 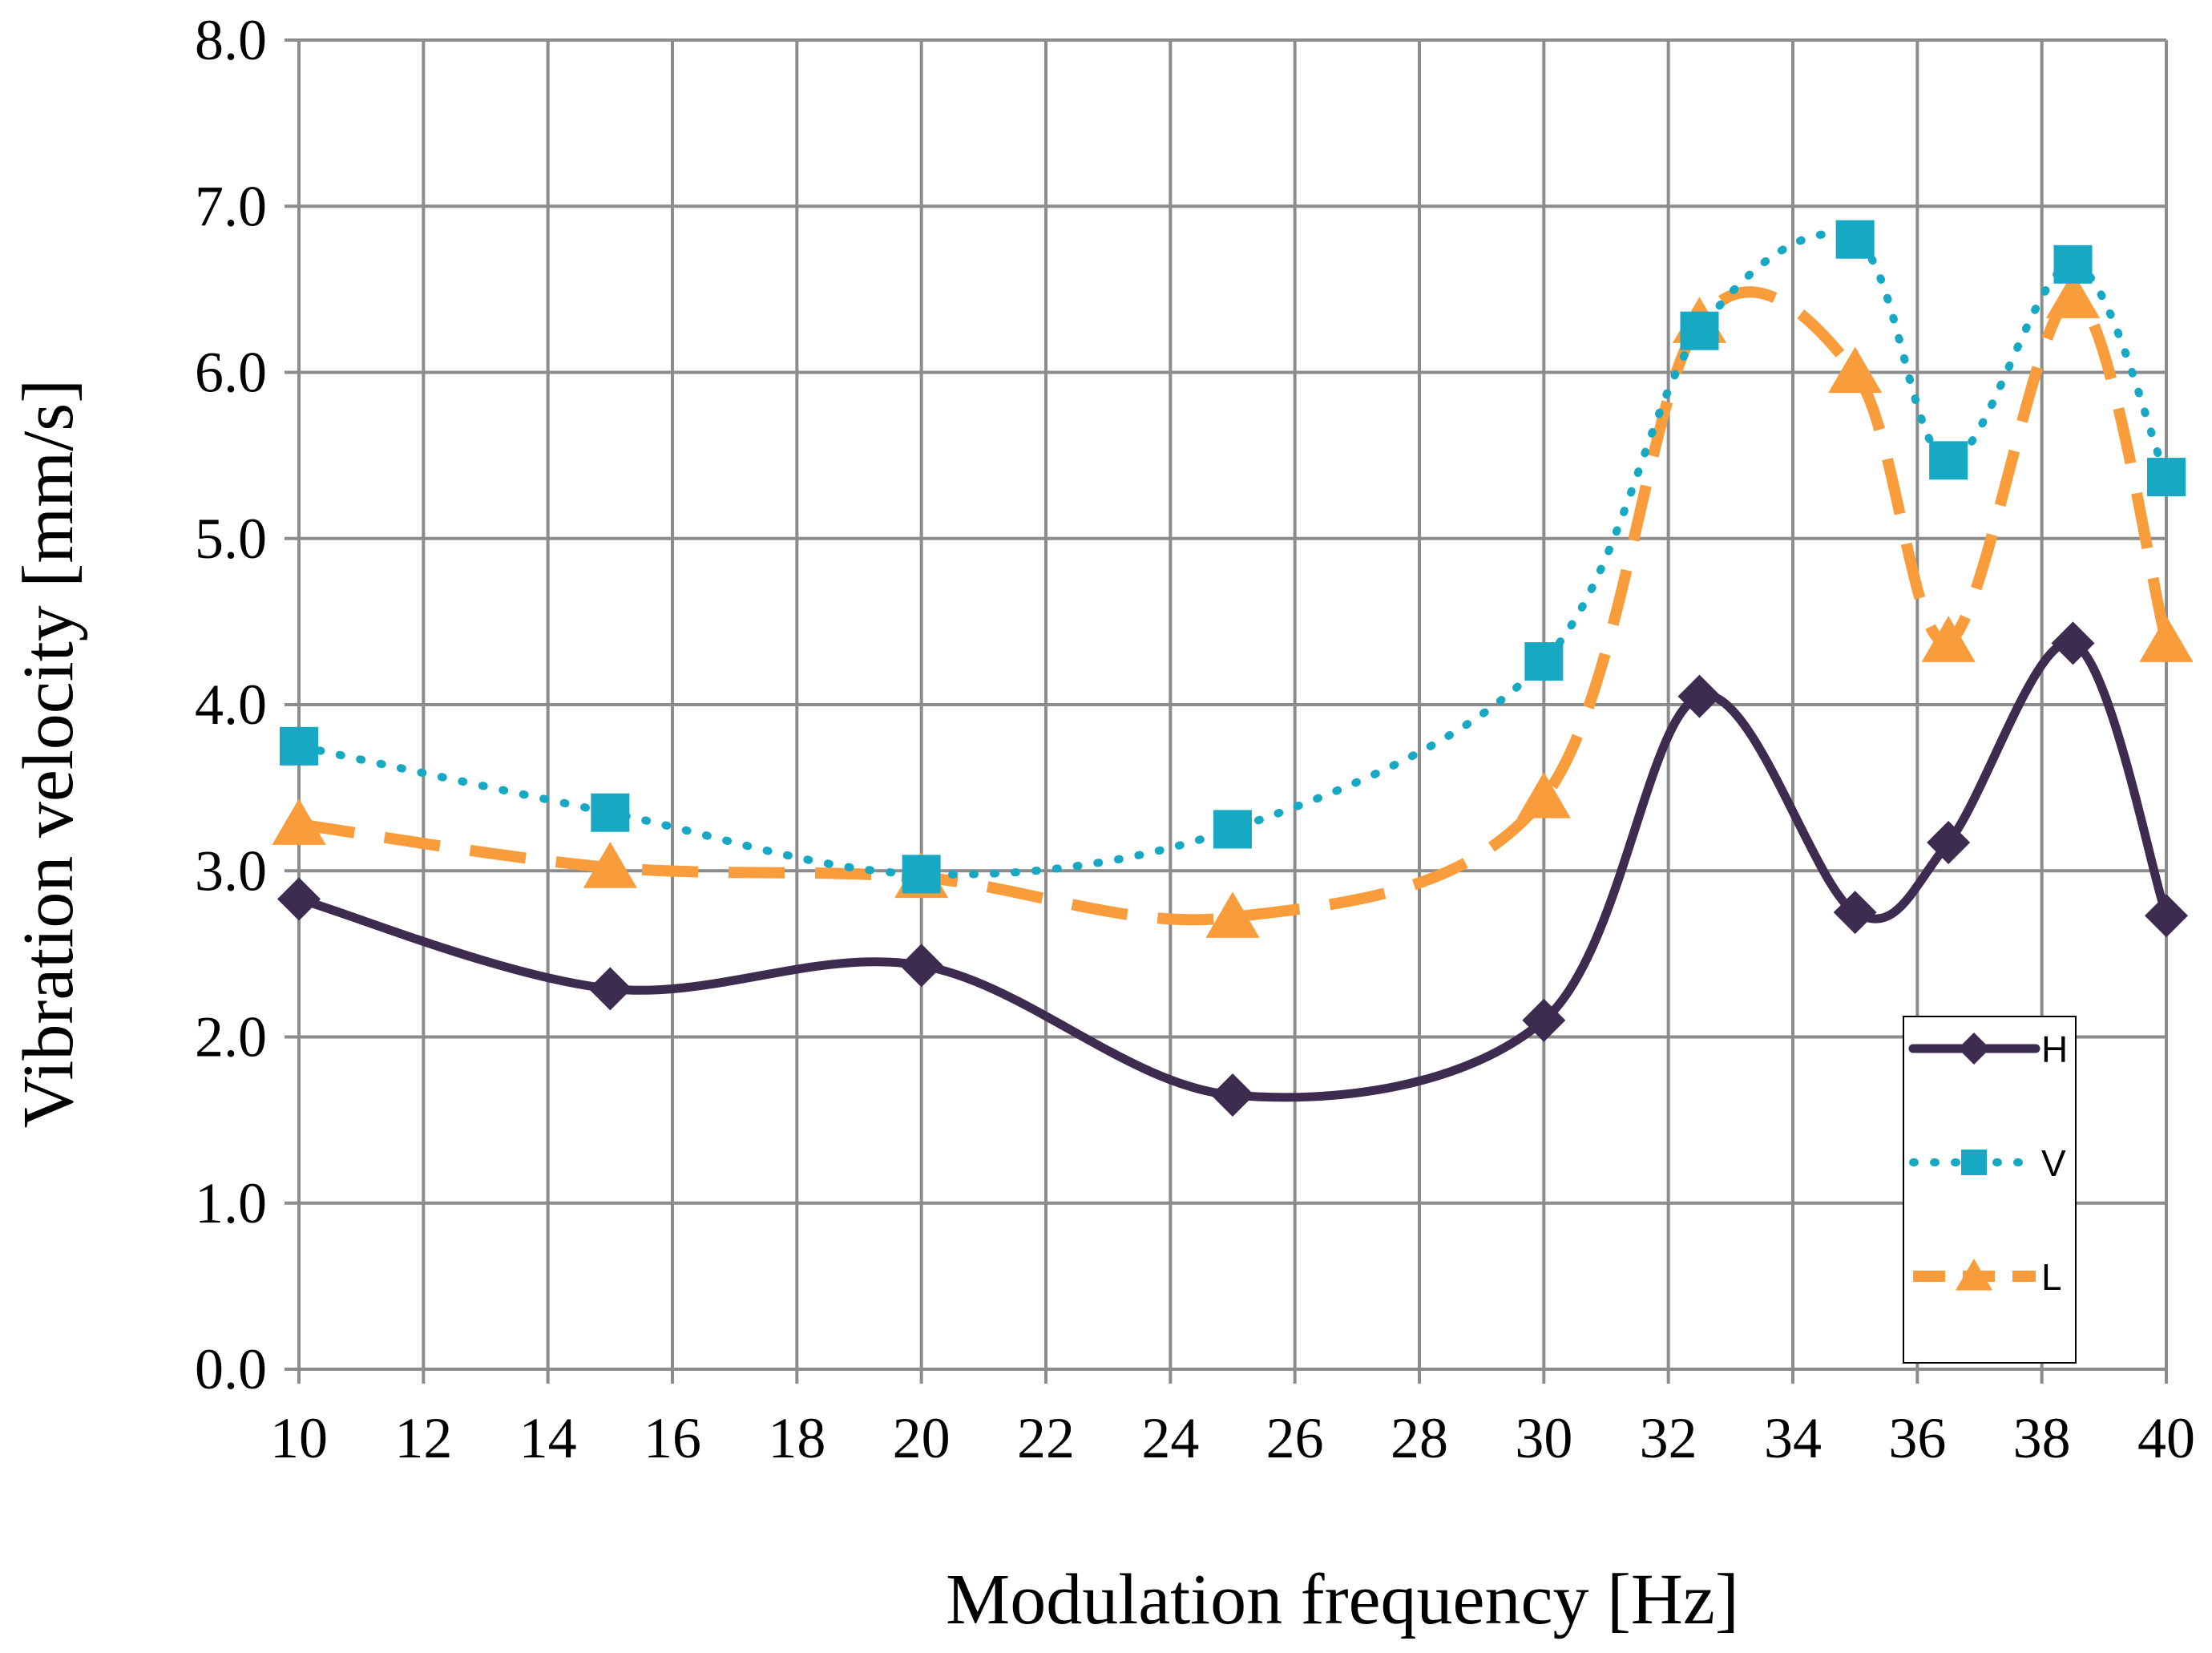 I want to click on y-axis-title: Vibration velocity [mm/s], so click(x=48, y=753).